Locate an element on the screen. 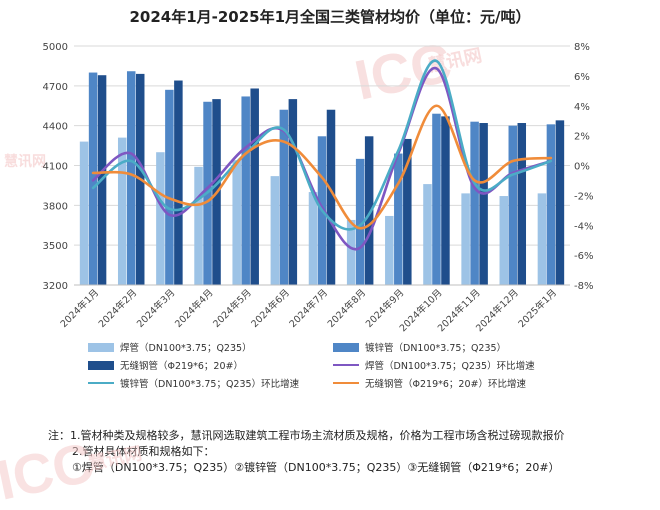  legend-label: 焊管（DN100*3.75；Q235） is located at coordinates (186, 348).